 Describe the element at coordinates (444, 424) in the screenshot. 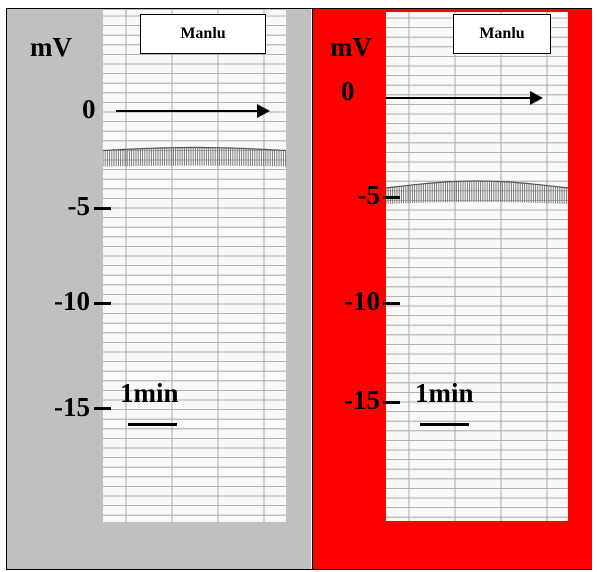

I see `right-scale-bar` at that location.